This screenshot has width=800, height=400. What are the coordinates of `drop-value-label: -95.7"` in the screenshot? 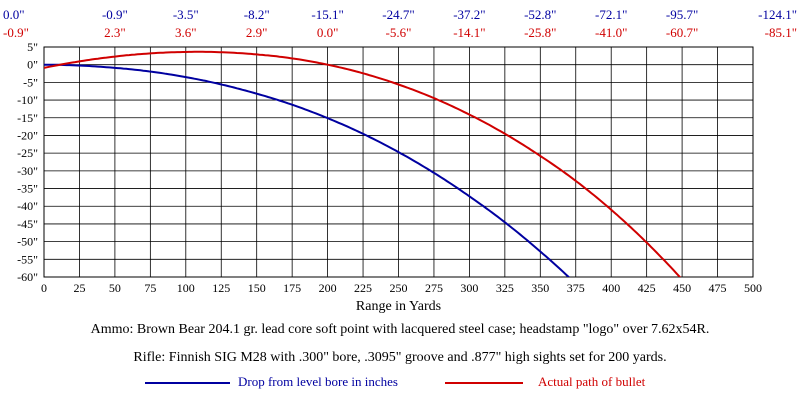 It's located at (682, 14).